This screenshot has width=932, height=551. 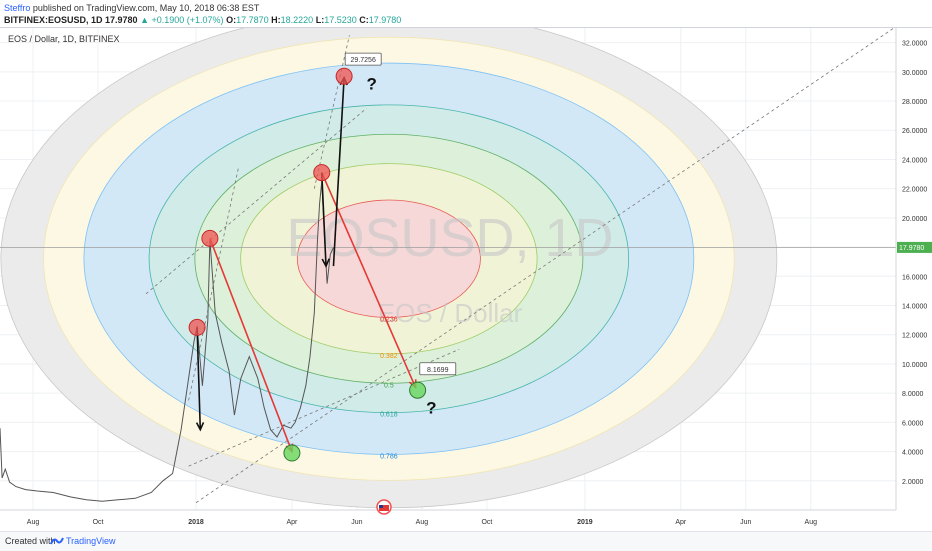 What do you see at coordinates (466, 541) in the screenshot?
I see `footer-bar: Created with TradingView` at bounding box center [466, 541].